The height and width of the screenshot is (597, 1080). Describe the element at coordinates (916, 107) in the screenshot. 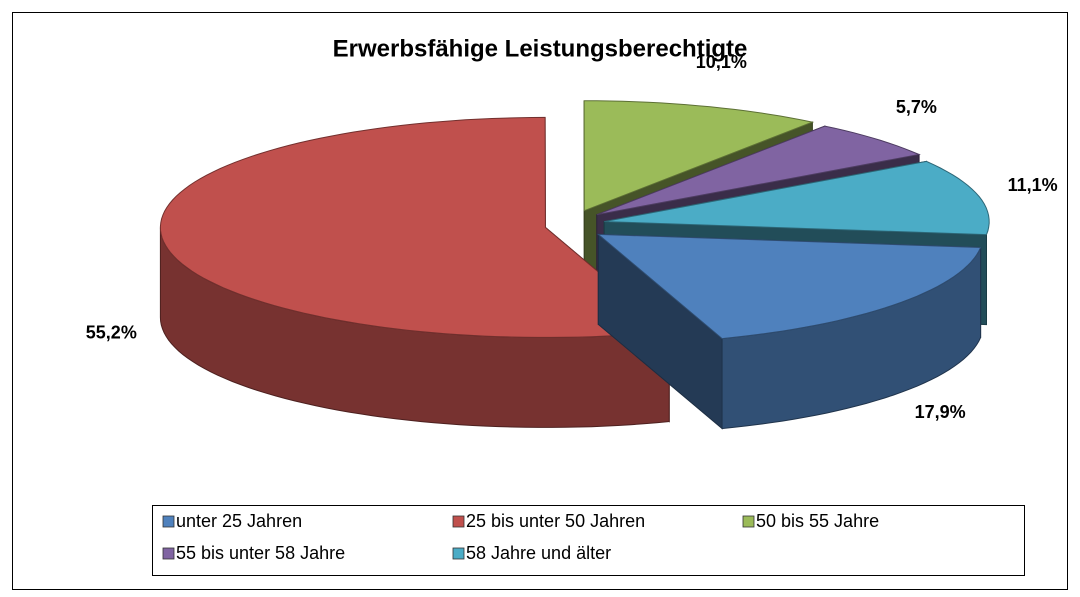

I see `data-label: 5,7%` at that location.